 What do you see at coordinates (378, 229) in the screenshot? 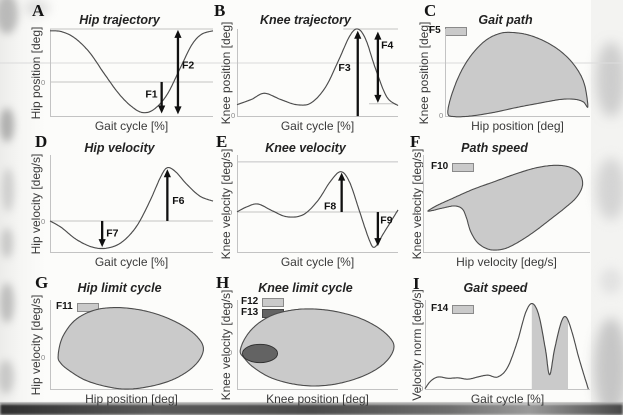
I see `annotation-arrow-F9` at bounding box center [378, 229].